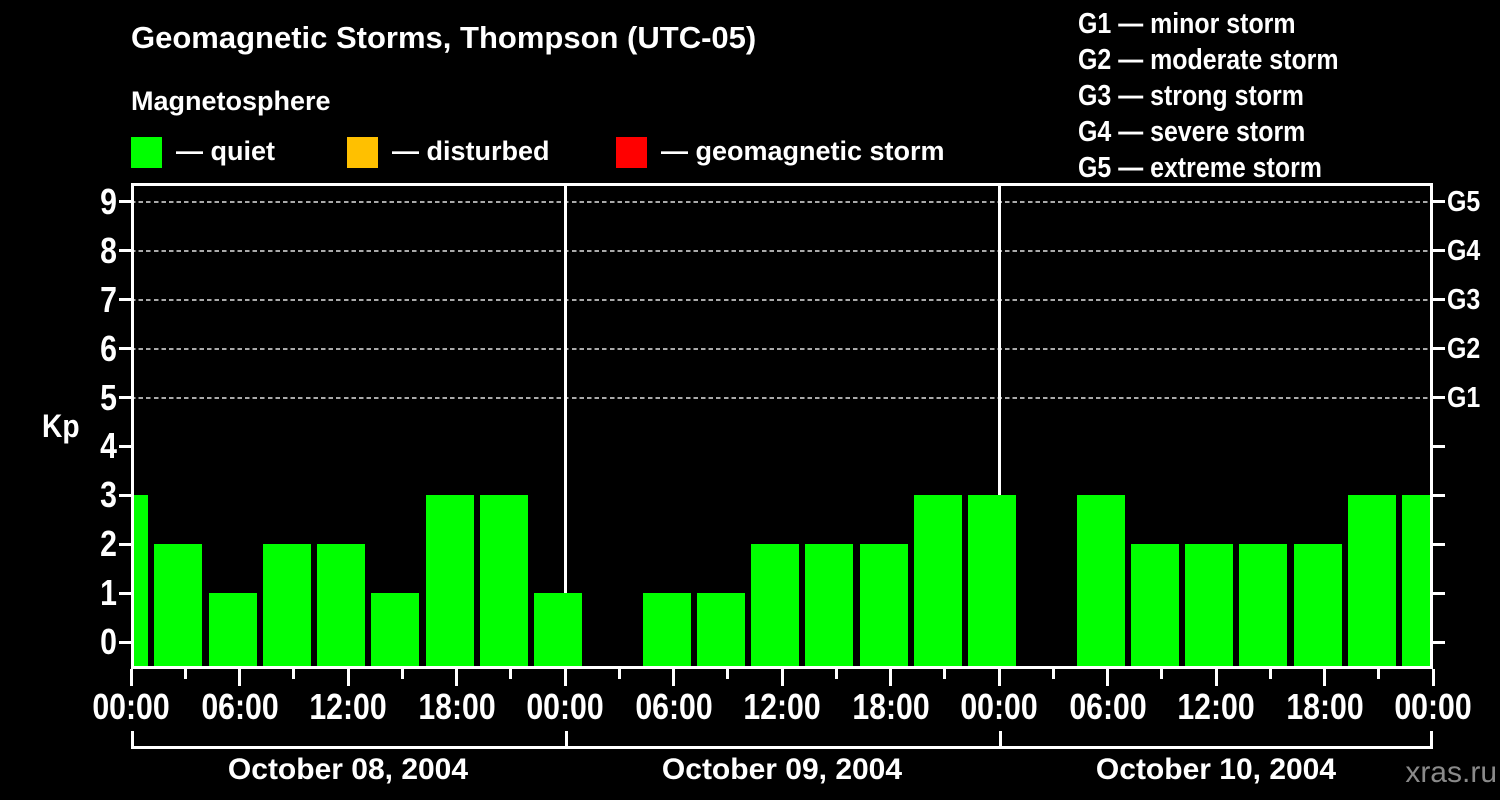  Describe the element at coordinates (108, 446) in the screenshot. I see `y-tick-label: 4` at that location.